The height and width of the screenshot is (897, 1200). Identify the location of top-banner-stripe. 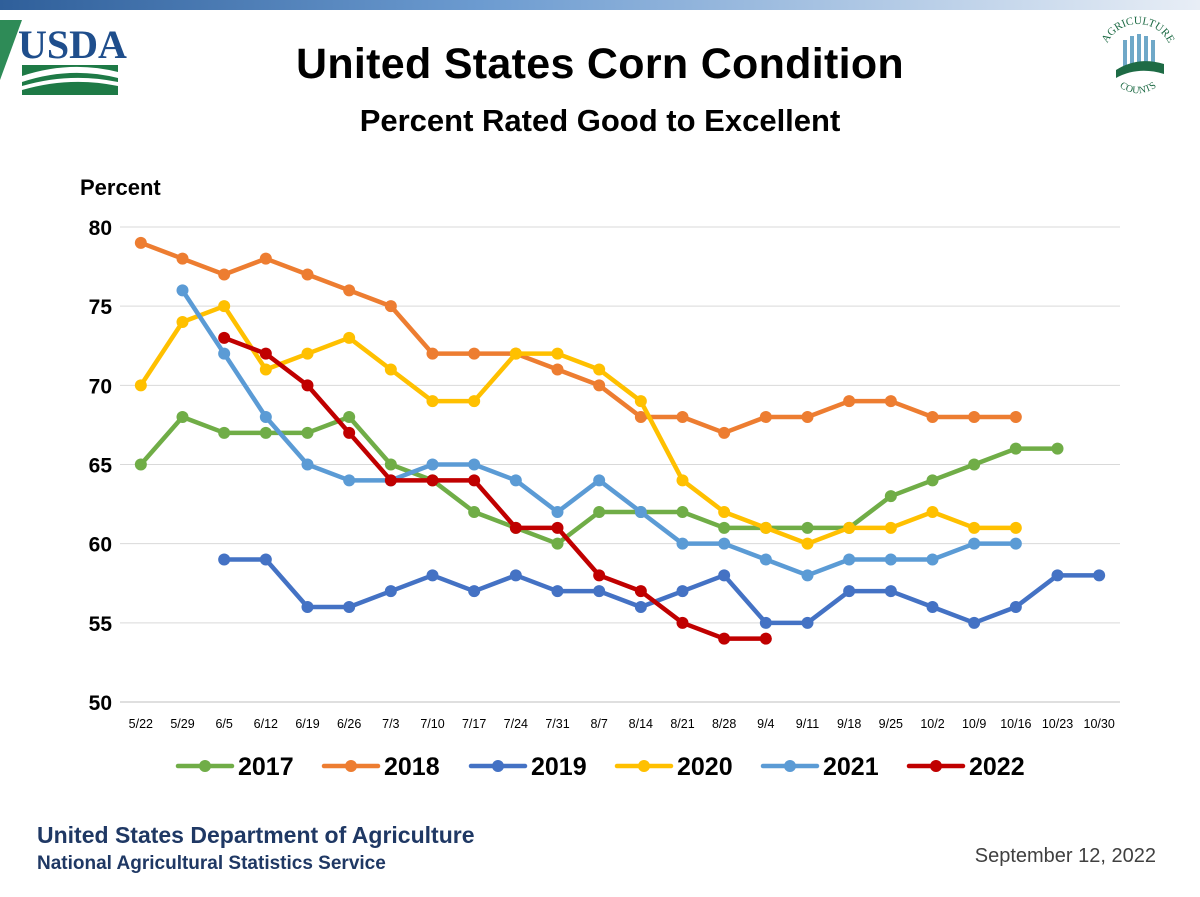
(600, 5).